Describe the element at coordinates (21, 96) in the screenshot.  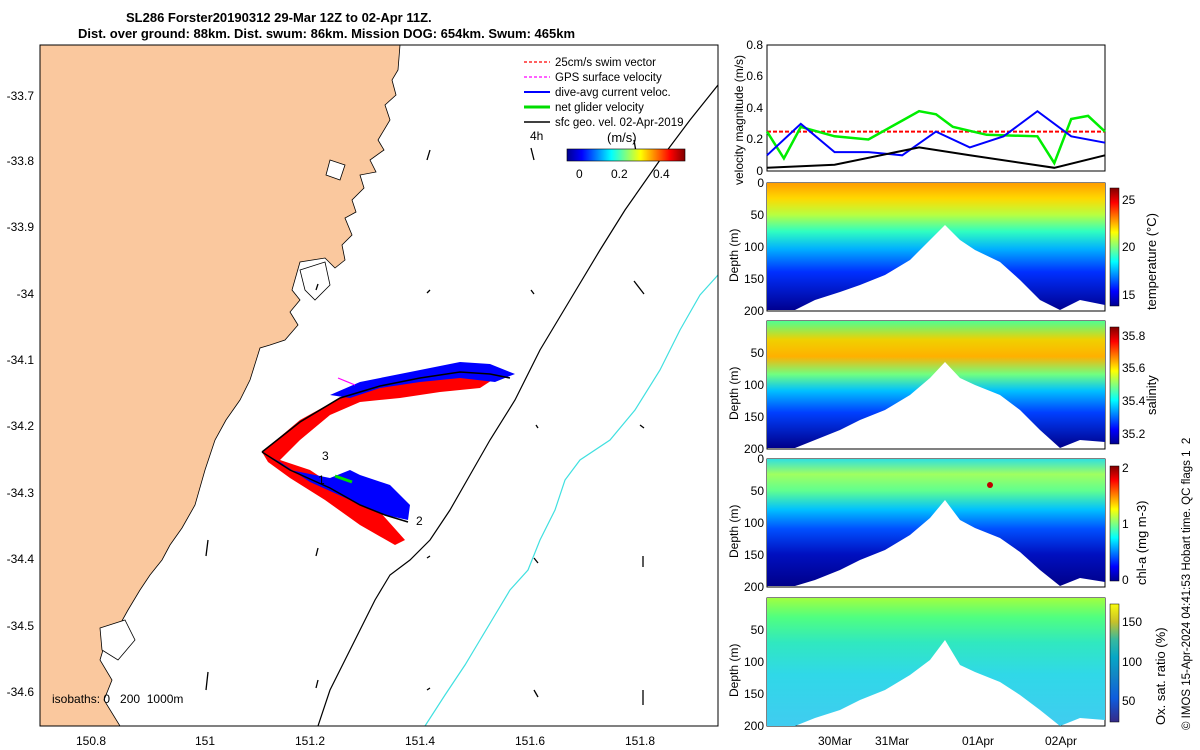
I see `y-tick: -33.7` at that location.